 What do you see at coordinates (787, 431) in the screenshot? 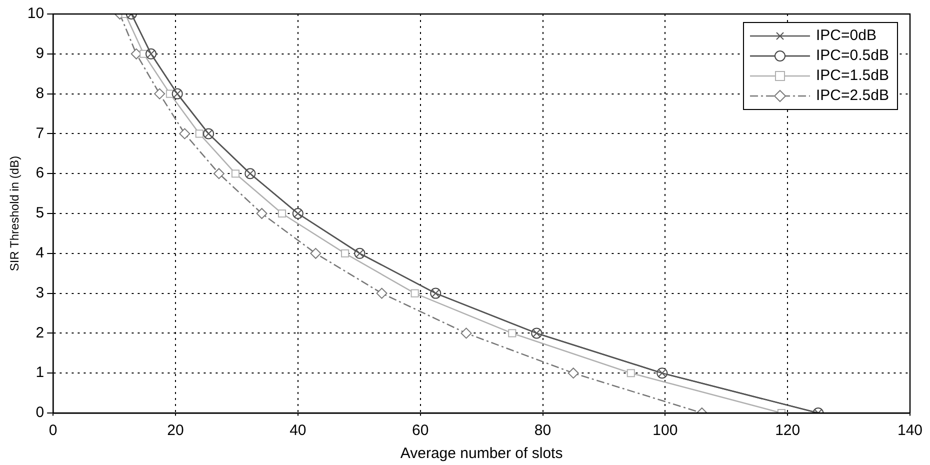
I see `x-tick-label: 120` at bounding box center [787, 431].